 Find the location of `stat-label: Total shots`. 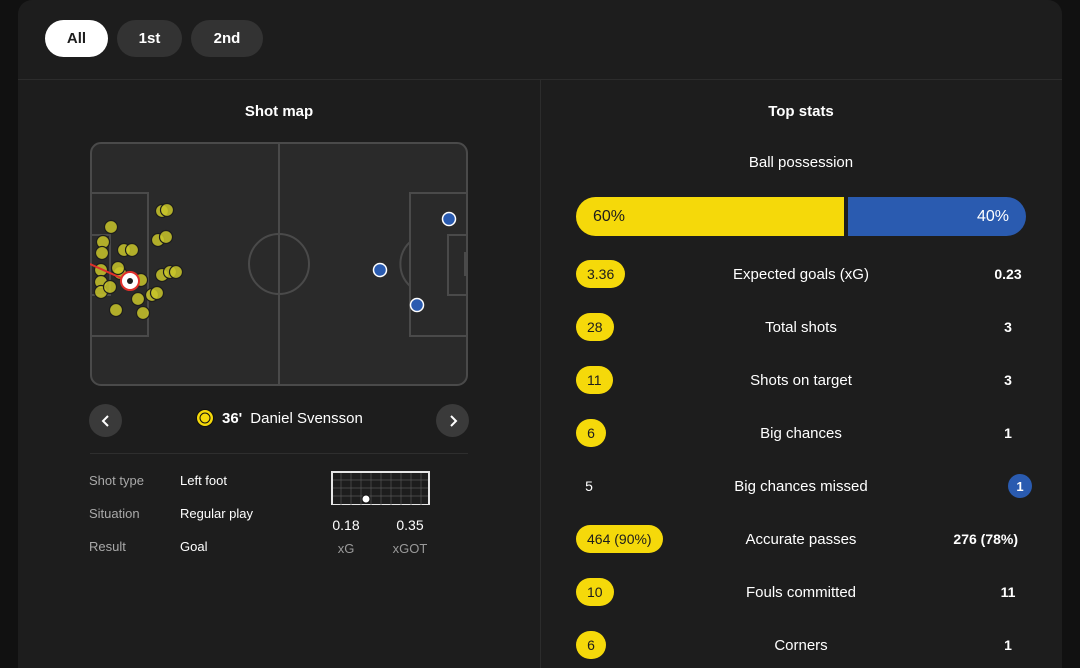

stat-label: Total shots is located at coordinates (801, 327).